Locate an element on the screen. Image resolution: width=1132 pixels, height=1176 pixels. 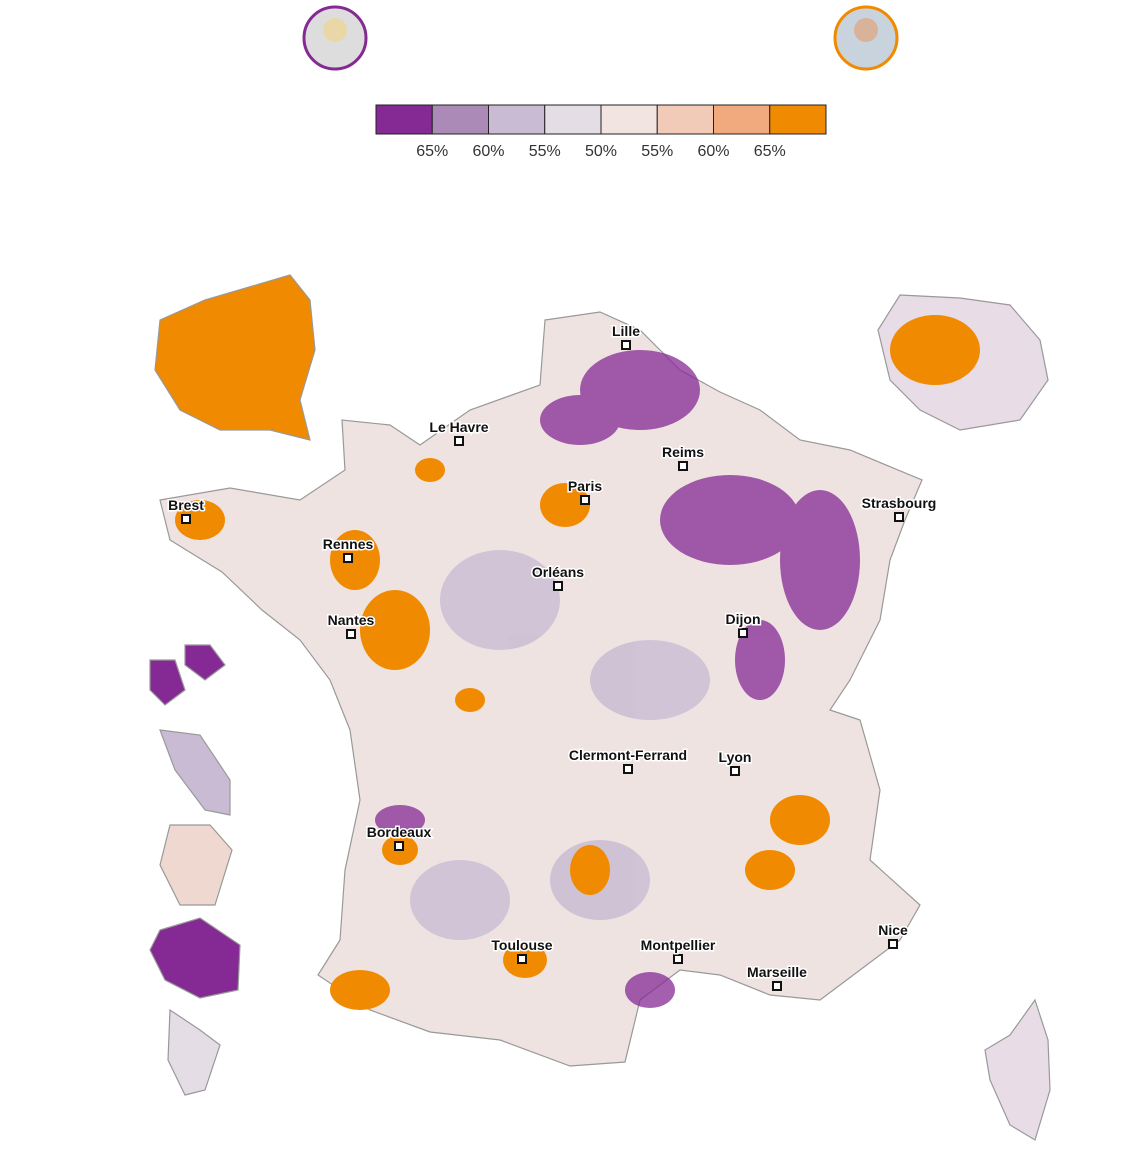
overseas is located at coordinates (195, 870).